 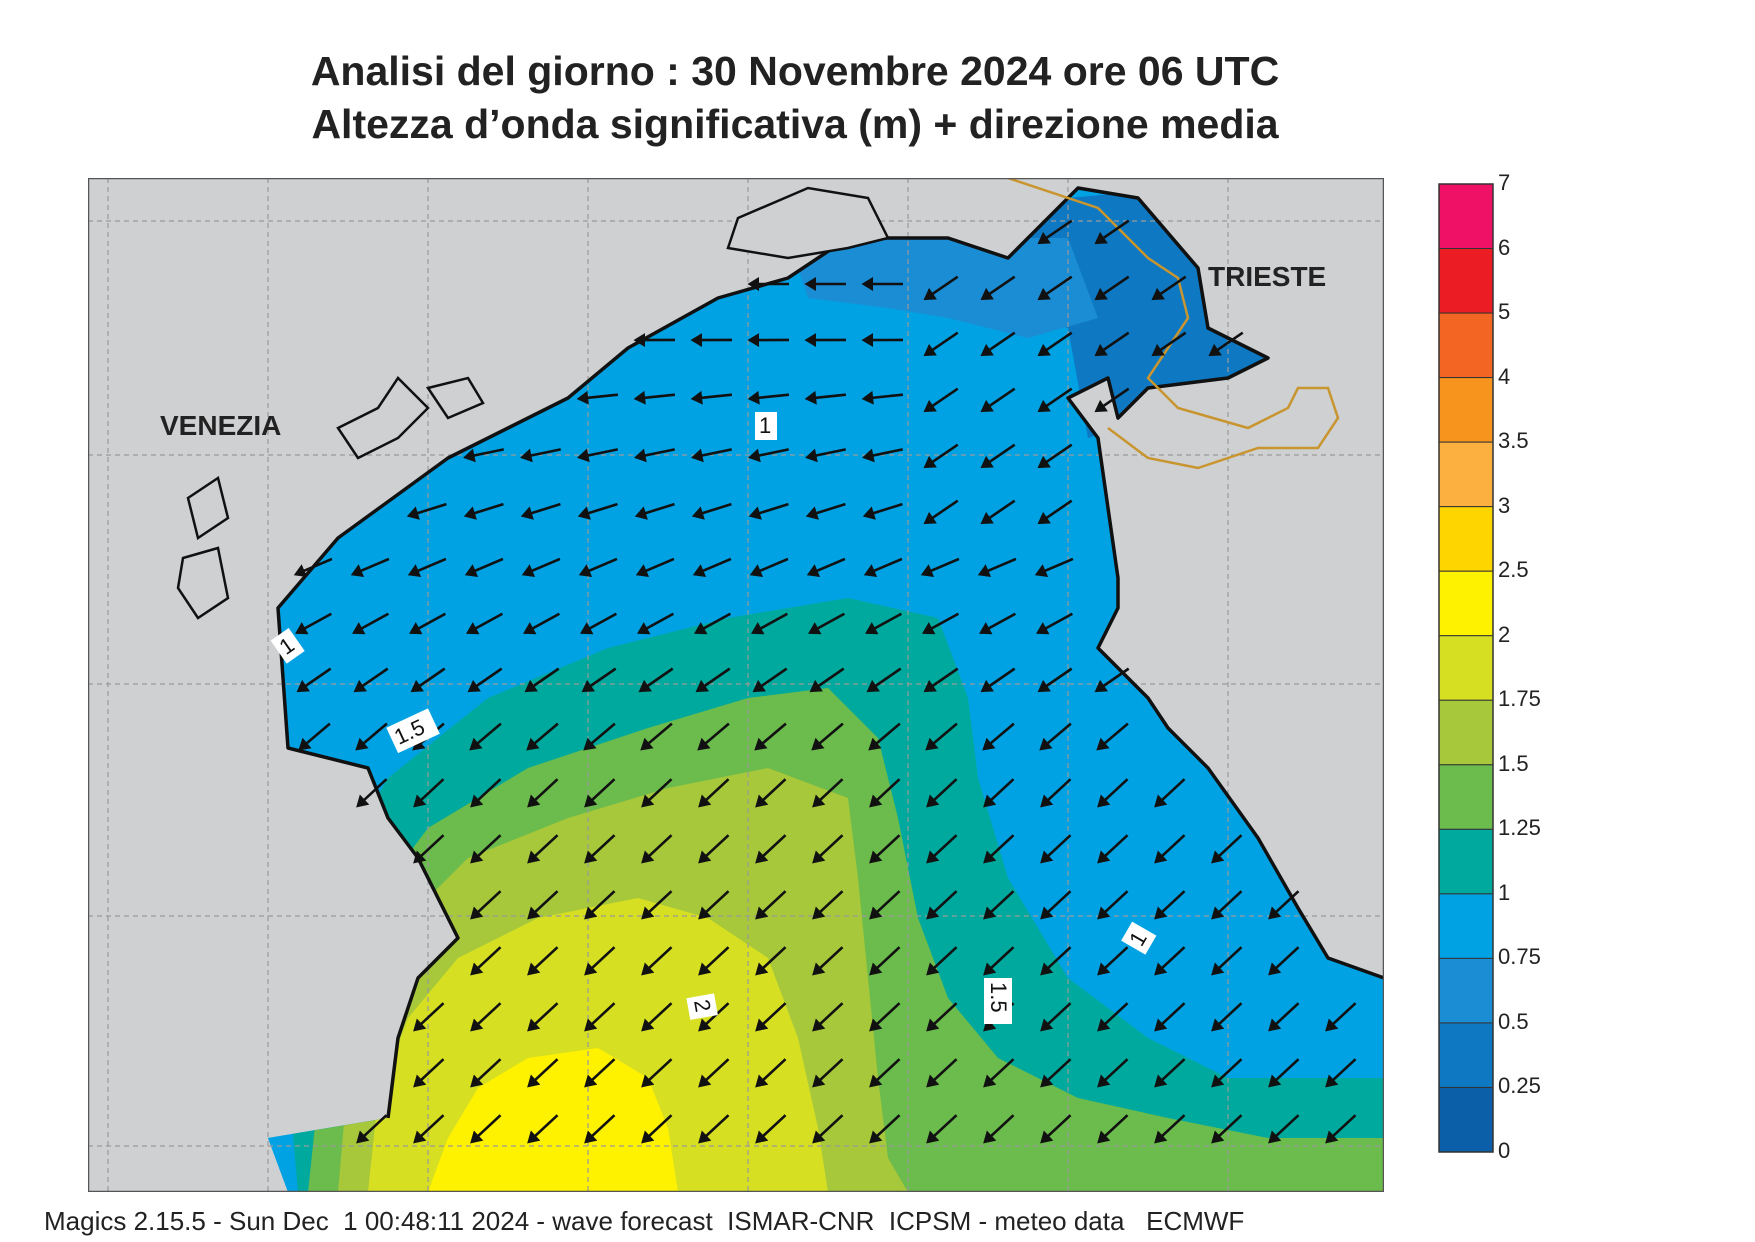 What do you see at coordinates (765, 425) in the screenshot?
I see `contour-label: 1` at bounding box center [765, 425].